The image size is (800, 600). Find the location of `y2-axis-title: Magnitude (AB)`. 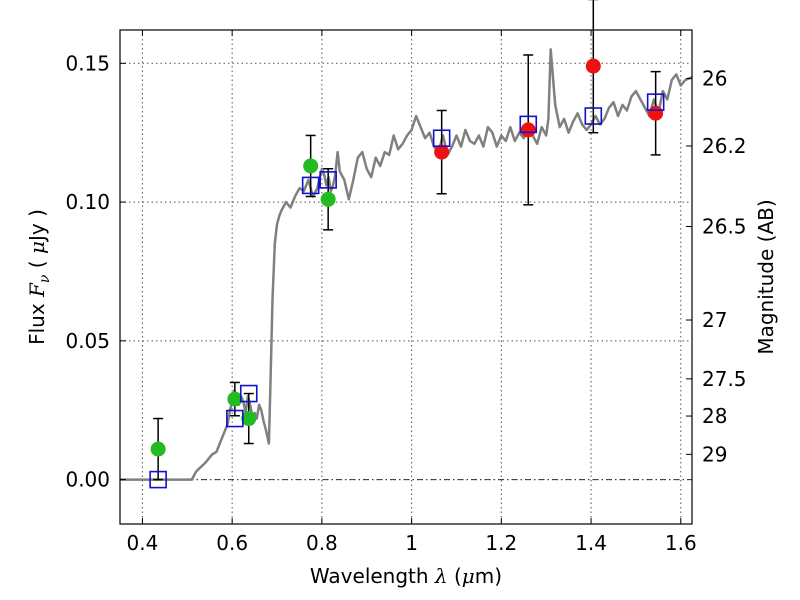

y2-axis-title: Magnitude (AB) is located at coordinates (766, 276).